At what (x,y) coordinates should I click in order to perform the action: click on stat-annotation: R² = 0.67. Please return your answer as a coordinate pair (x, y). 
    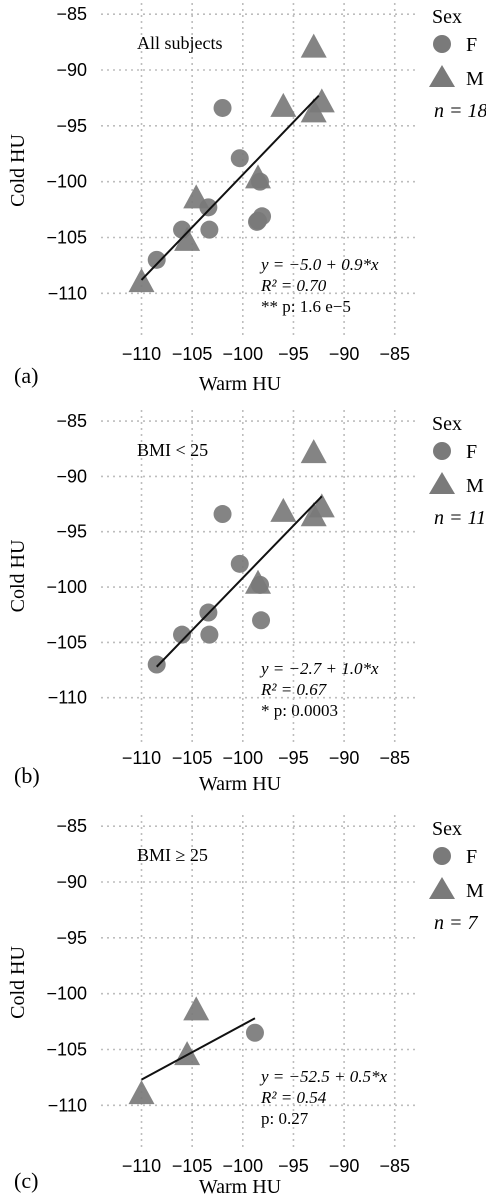
    Looking at the image, I should click on (294, 689).